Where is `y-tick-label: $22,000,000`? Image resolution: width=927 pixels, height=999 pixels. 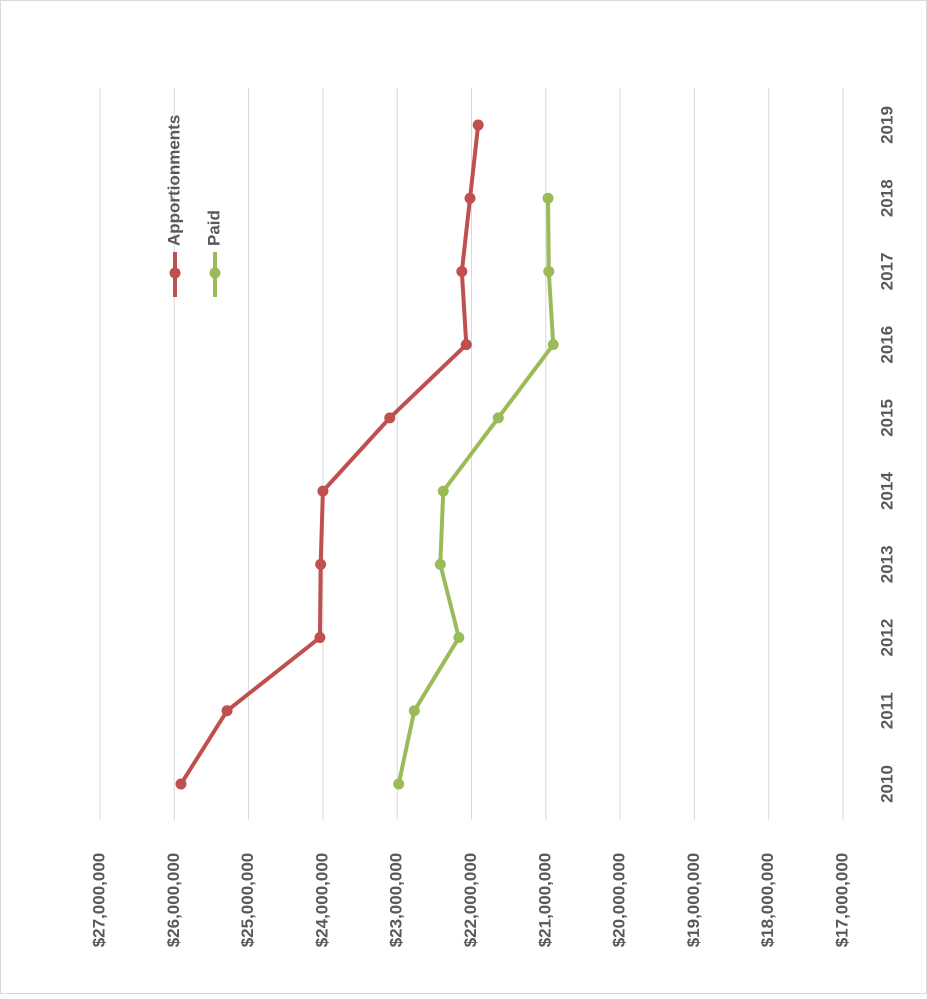
y-tick-label: $22,000,000 is located at coordinates (470, 900).